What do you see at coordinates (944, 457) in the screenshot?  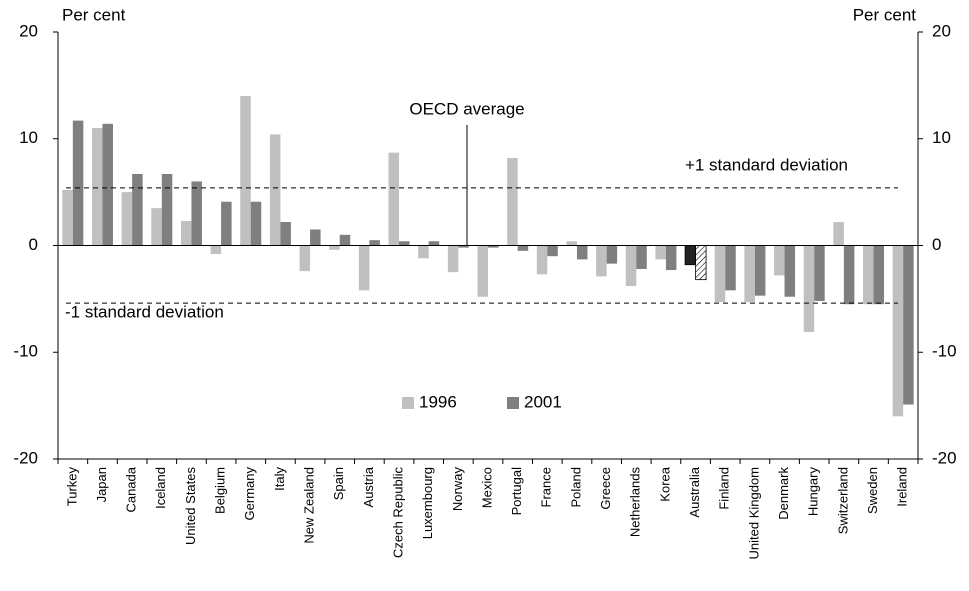 I see `y2-tick-label: -20` at bounding box center [944, 457].